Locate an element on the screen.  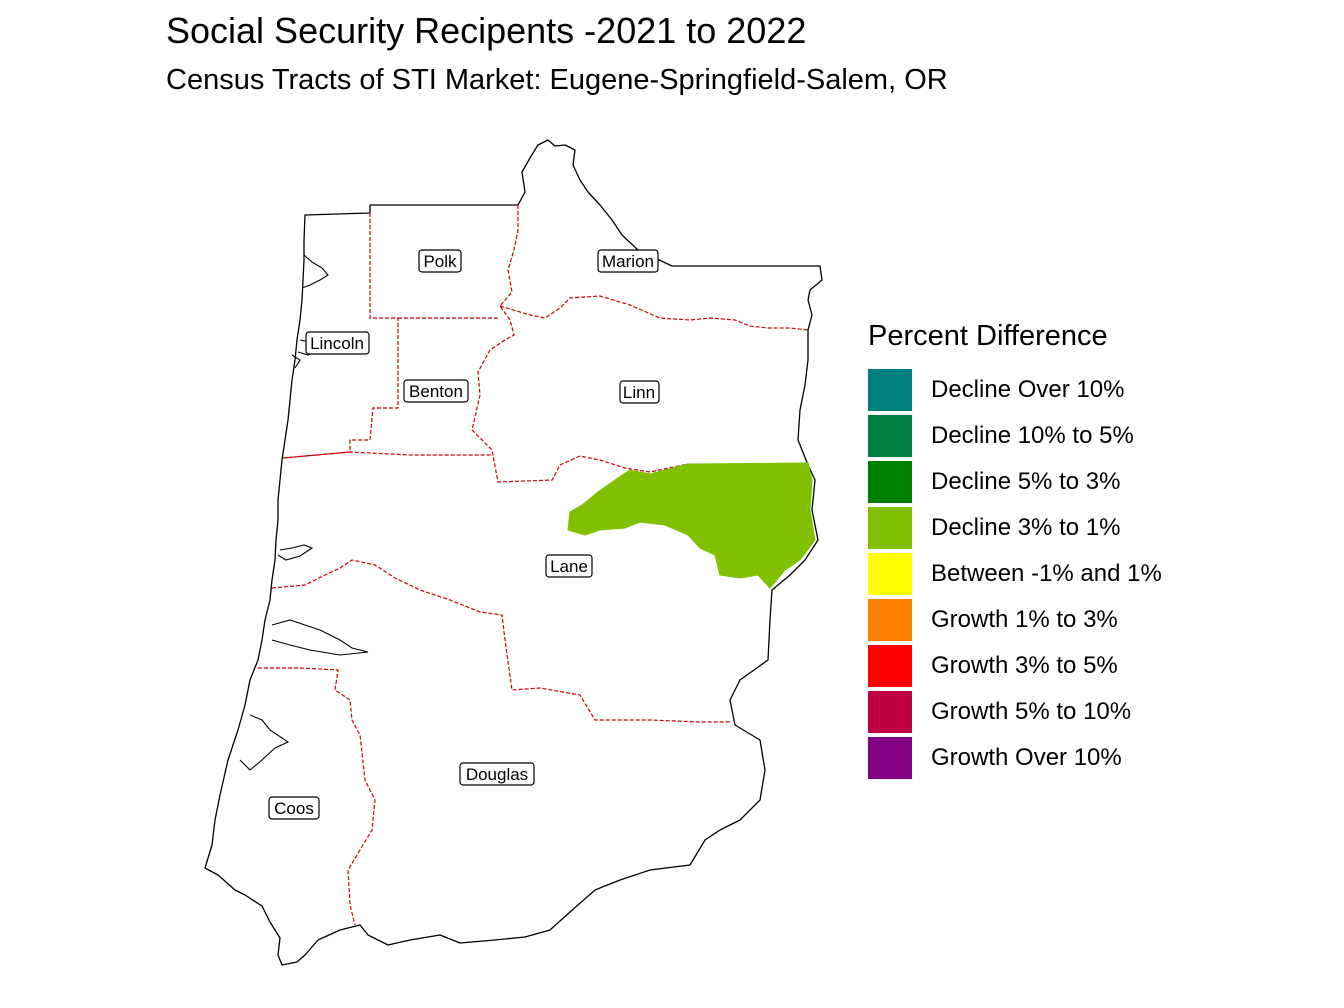
legend-item: Between -1% and 1% is located at coordinates (1038, 574).